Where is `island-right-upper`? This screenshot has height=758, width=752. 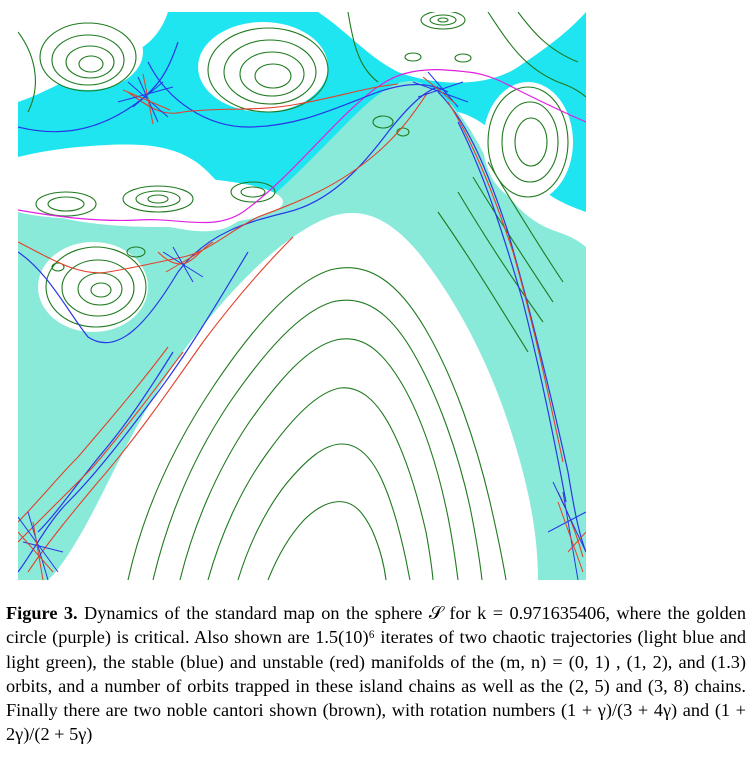 island-right-upper is located at coordinates (528, 142).